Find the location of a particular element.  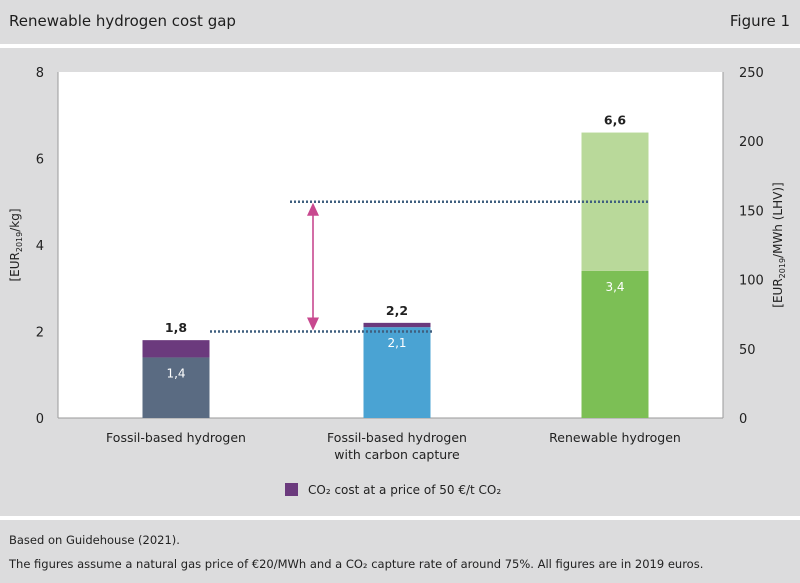

y-right-tick-label: 0 is located at coordinates (743, 419).